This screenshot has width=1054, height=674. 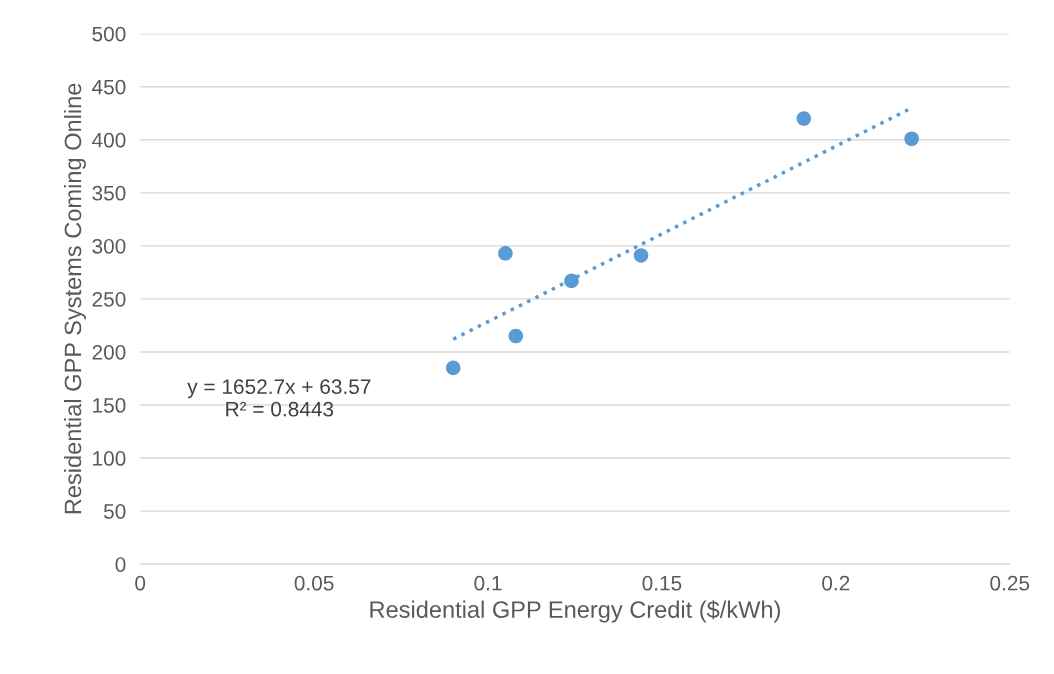 What do you see at coordinates (836, 583) in the screenshot?
I see `x-tick-label: 0.2` at bounding box center [836, 583].